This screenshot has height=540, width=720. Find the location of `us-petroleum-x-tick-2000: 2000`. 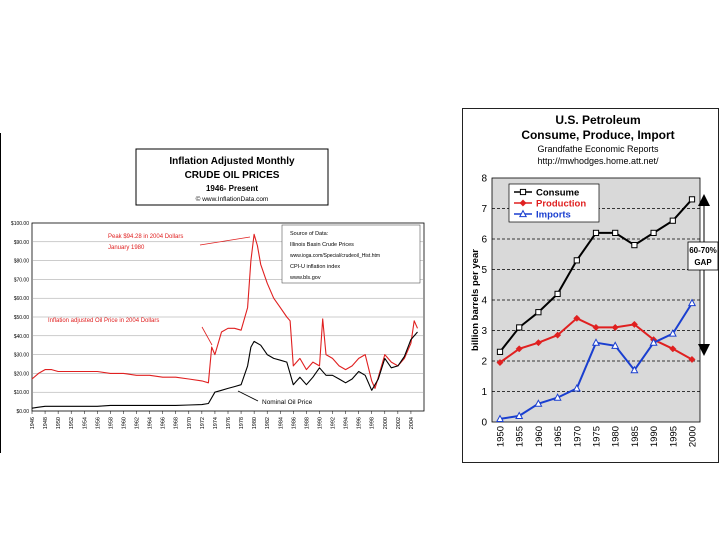

us-petroleum-x-tick-2000: 2000 is located at coordinates (693, 436).